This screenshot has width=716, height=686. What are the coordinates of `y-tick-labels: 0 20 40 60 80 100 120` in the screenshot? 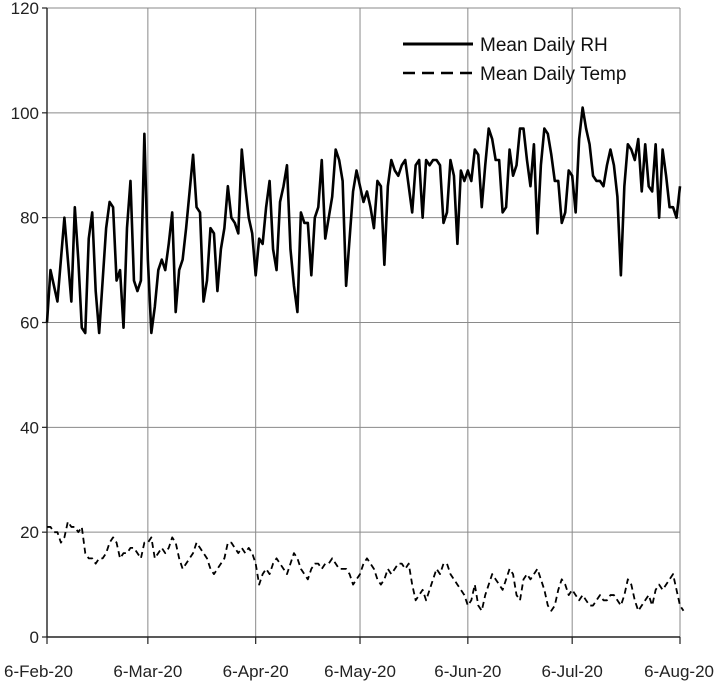 It's located at (25, 323).